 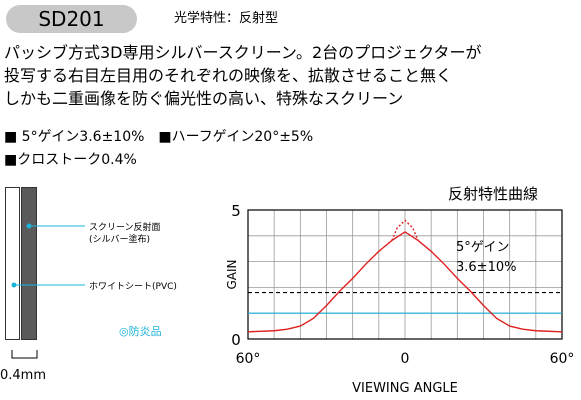 What do you see at coordinates (483, 247) in the screenshot?
I see `gain-annotation-line1: 5°ゲイン` at bounding box center [483, 247].